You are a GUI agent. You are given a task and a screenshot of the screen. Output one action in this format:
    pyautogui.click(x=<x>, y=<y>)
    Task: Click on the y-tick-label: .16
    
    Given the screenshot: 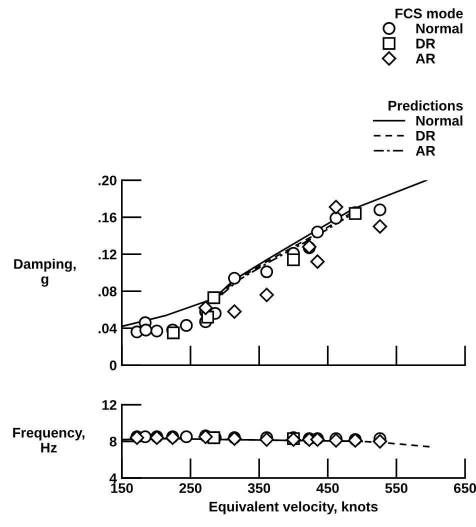 What is the action you would take?
    pyautogui.click(x=107, y=217)
    